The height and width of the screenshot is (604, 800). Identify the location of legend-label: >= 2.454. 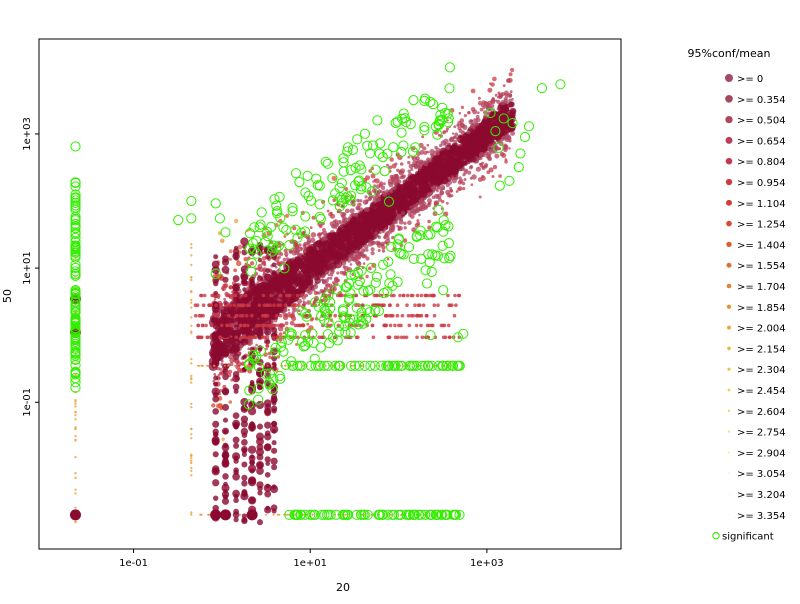
(761, 391).